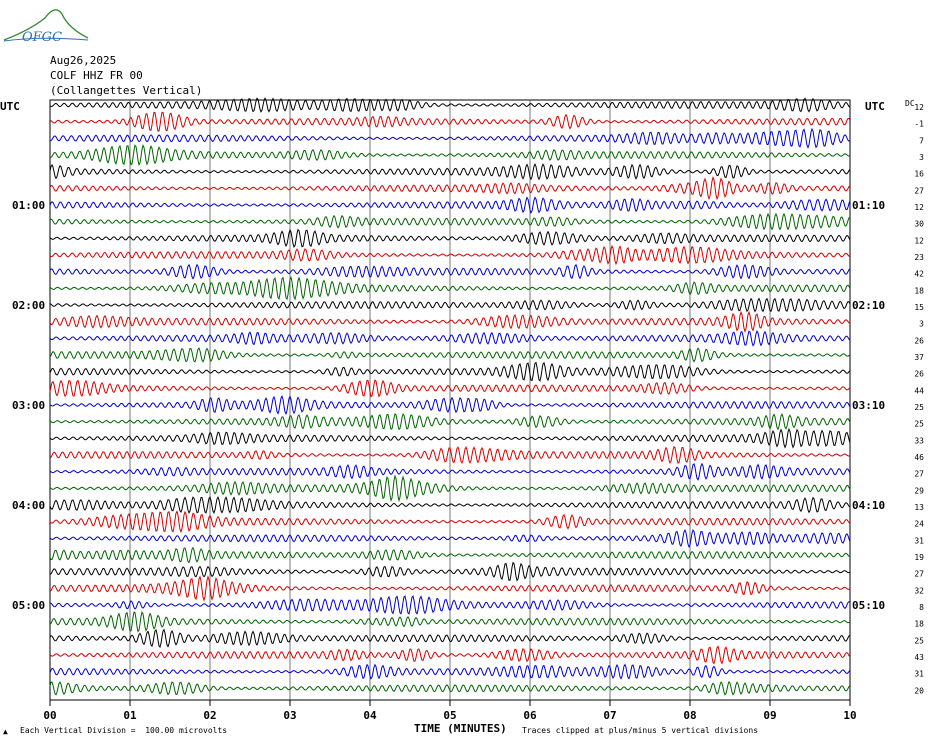  I want to click on dc-offset-label: 24, so click(919, 524).